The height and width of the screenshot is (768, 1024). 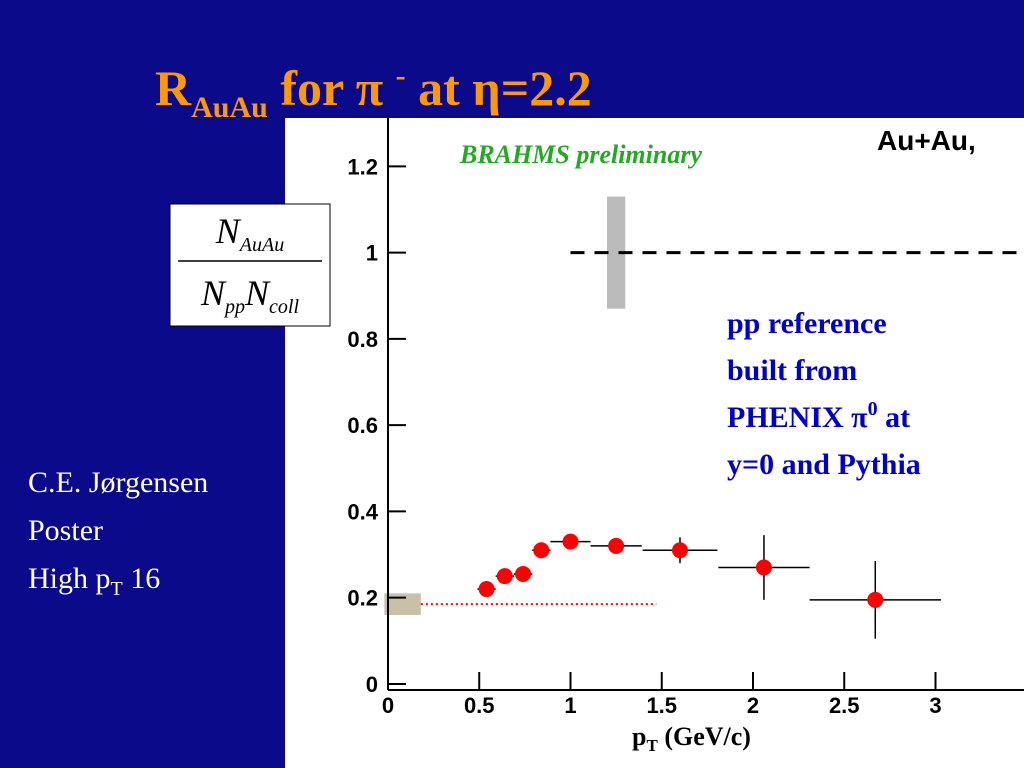 I want to click on label-sub: T, so click(x=652, y=745).